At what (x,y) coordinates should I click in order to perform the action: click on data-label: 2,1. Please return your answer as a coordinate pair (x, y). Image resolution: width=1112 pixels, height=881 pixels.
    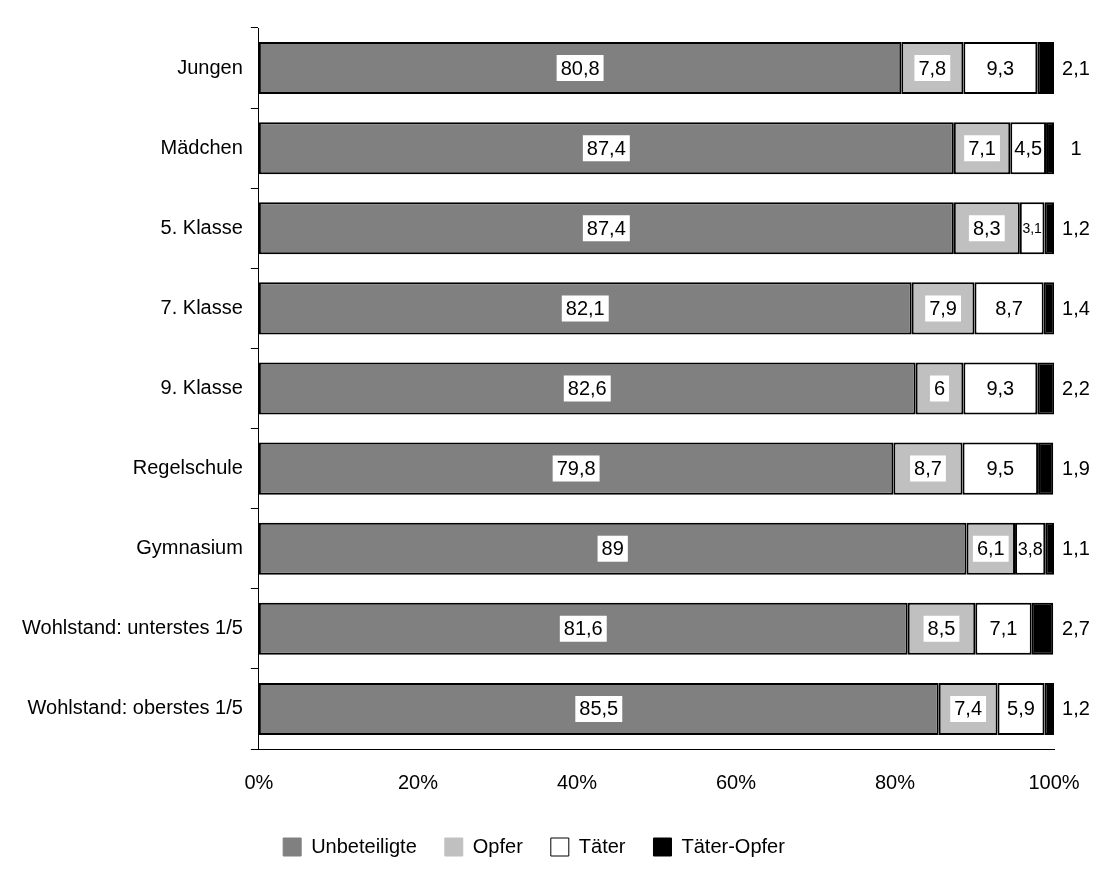
    Looking at the image, I should click on (1076, 67).